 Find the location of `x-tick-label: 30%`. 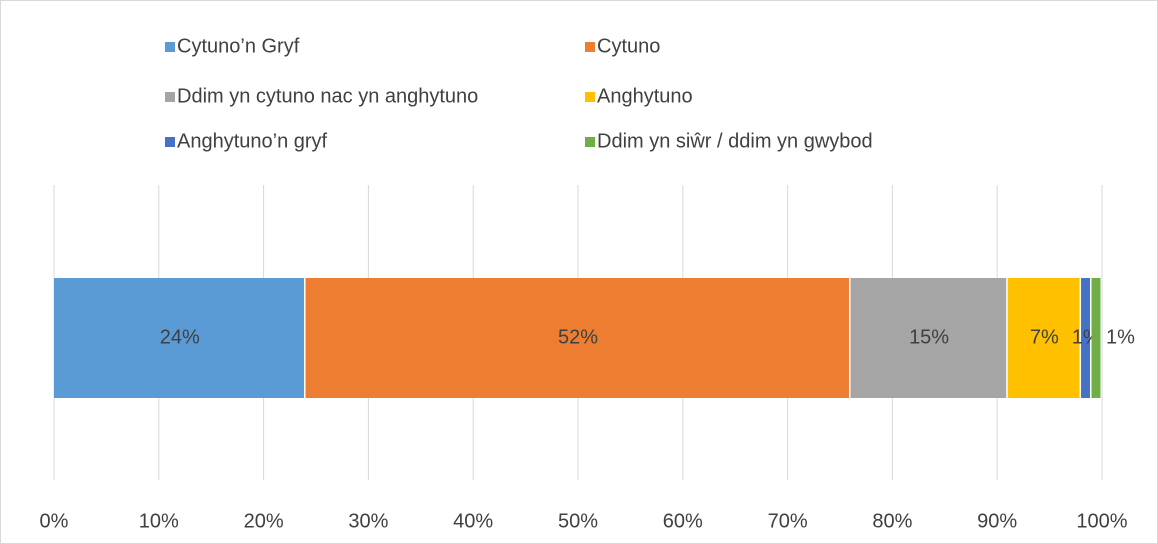

x-tick-label: 30% is located at coordinates (368, 521).